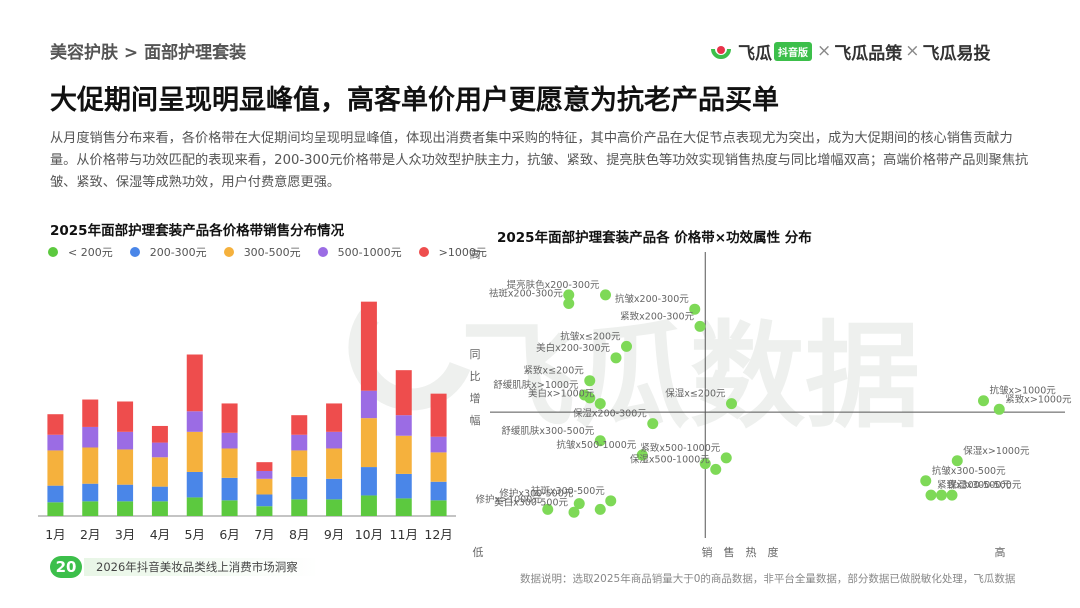 This screenshot has height=608, width=1080. I want to click on x-axis-title-char: 度, so click(773, 552).